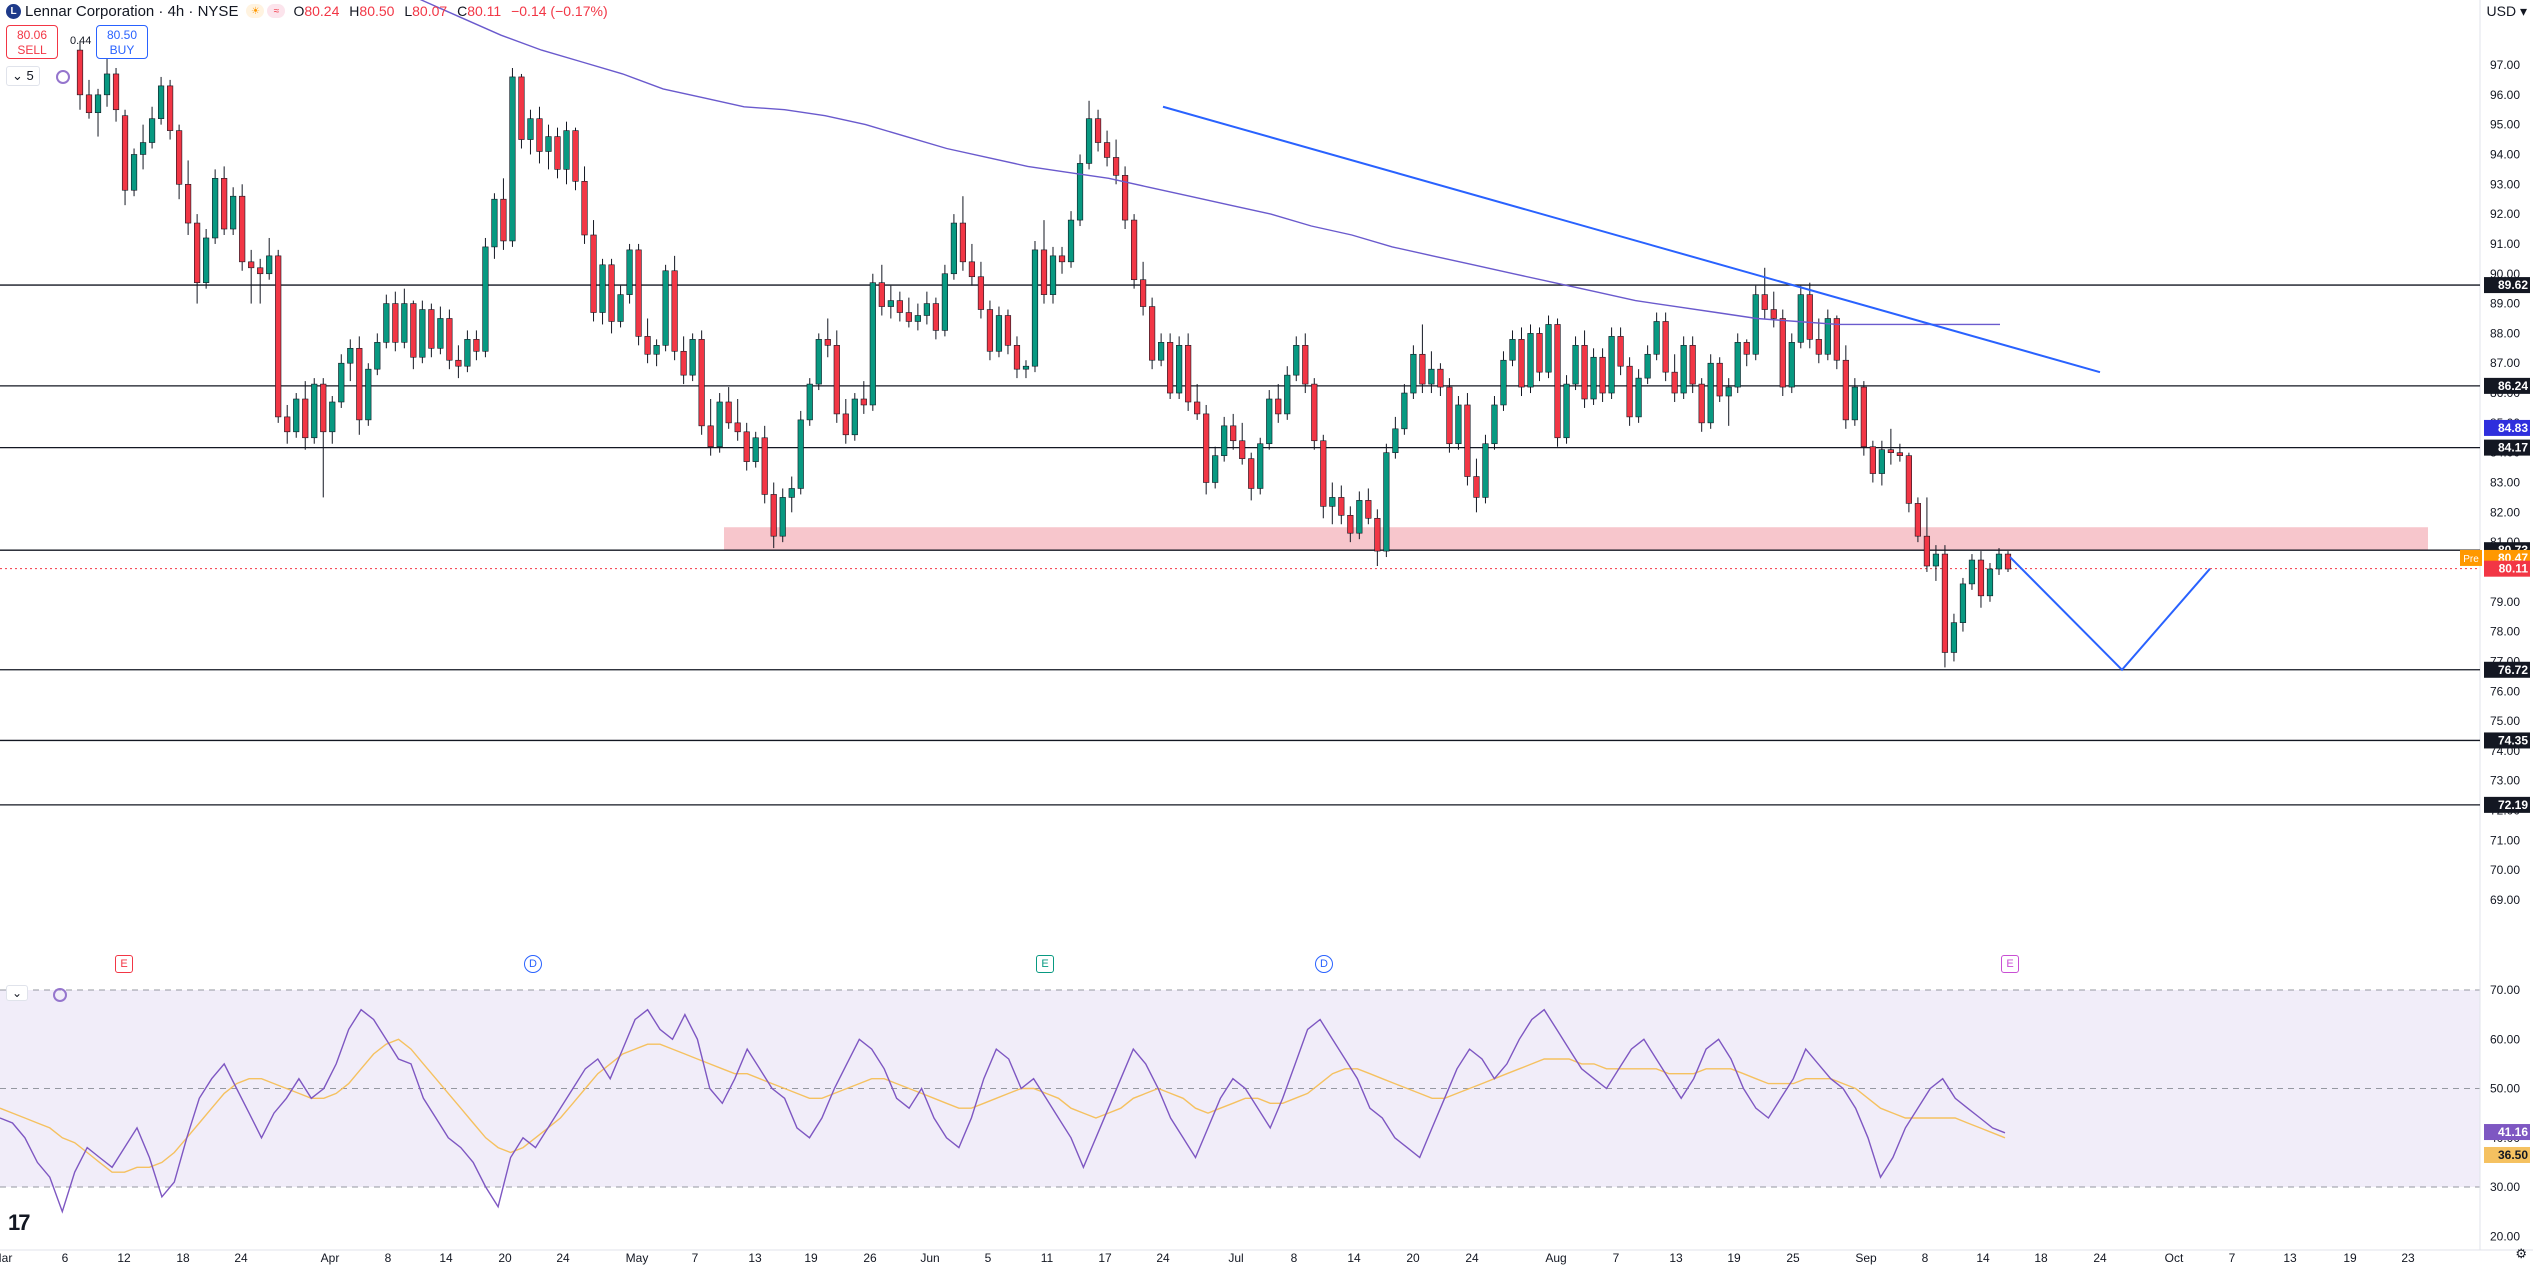 This screenshot has width=2533, height=1266. Describe the element at coordinates (2505, 721) in the screenshot. I see `price-tick-label: 75.00` at that location.